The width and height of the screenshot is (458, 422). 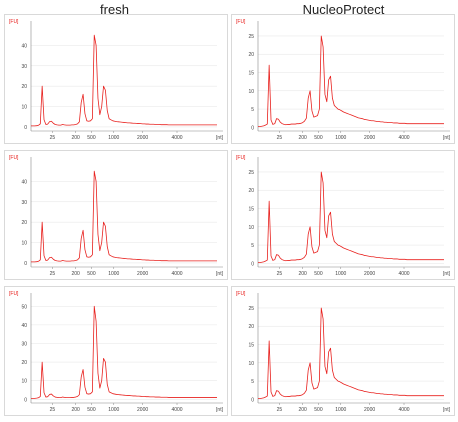 What do you see at coordinates (114, 9) in the screenshot?
I see `fresh-column-title: fresh` at bounding box center [114, 9].